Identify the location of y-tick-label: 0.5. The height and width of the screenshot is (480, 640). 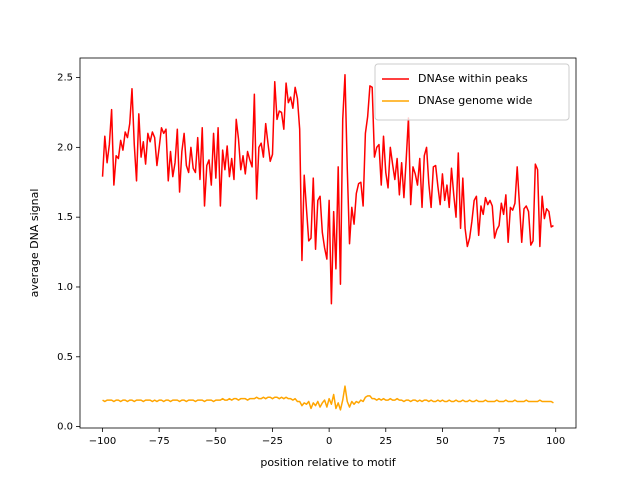
(65, 357).